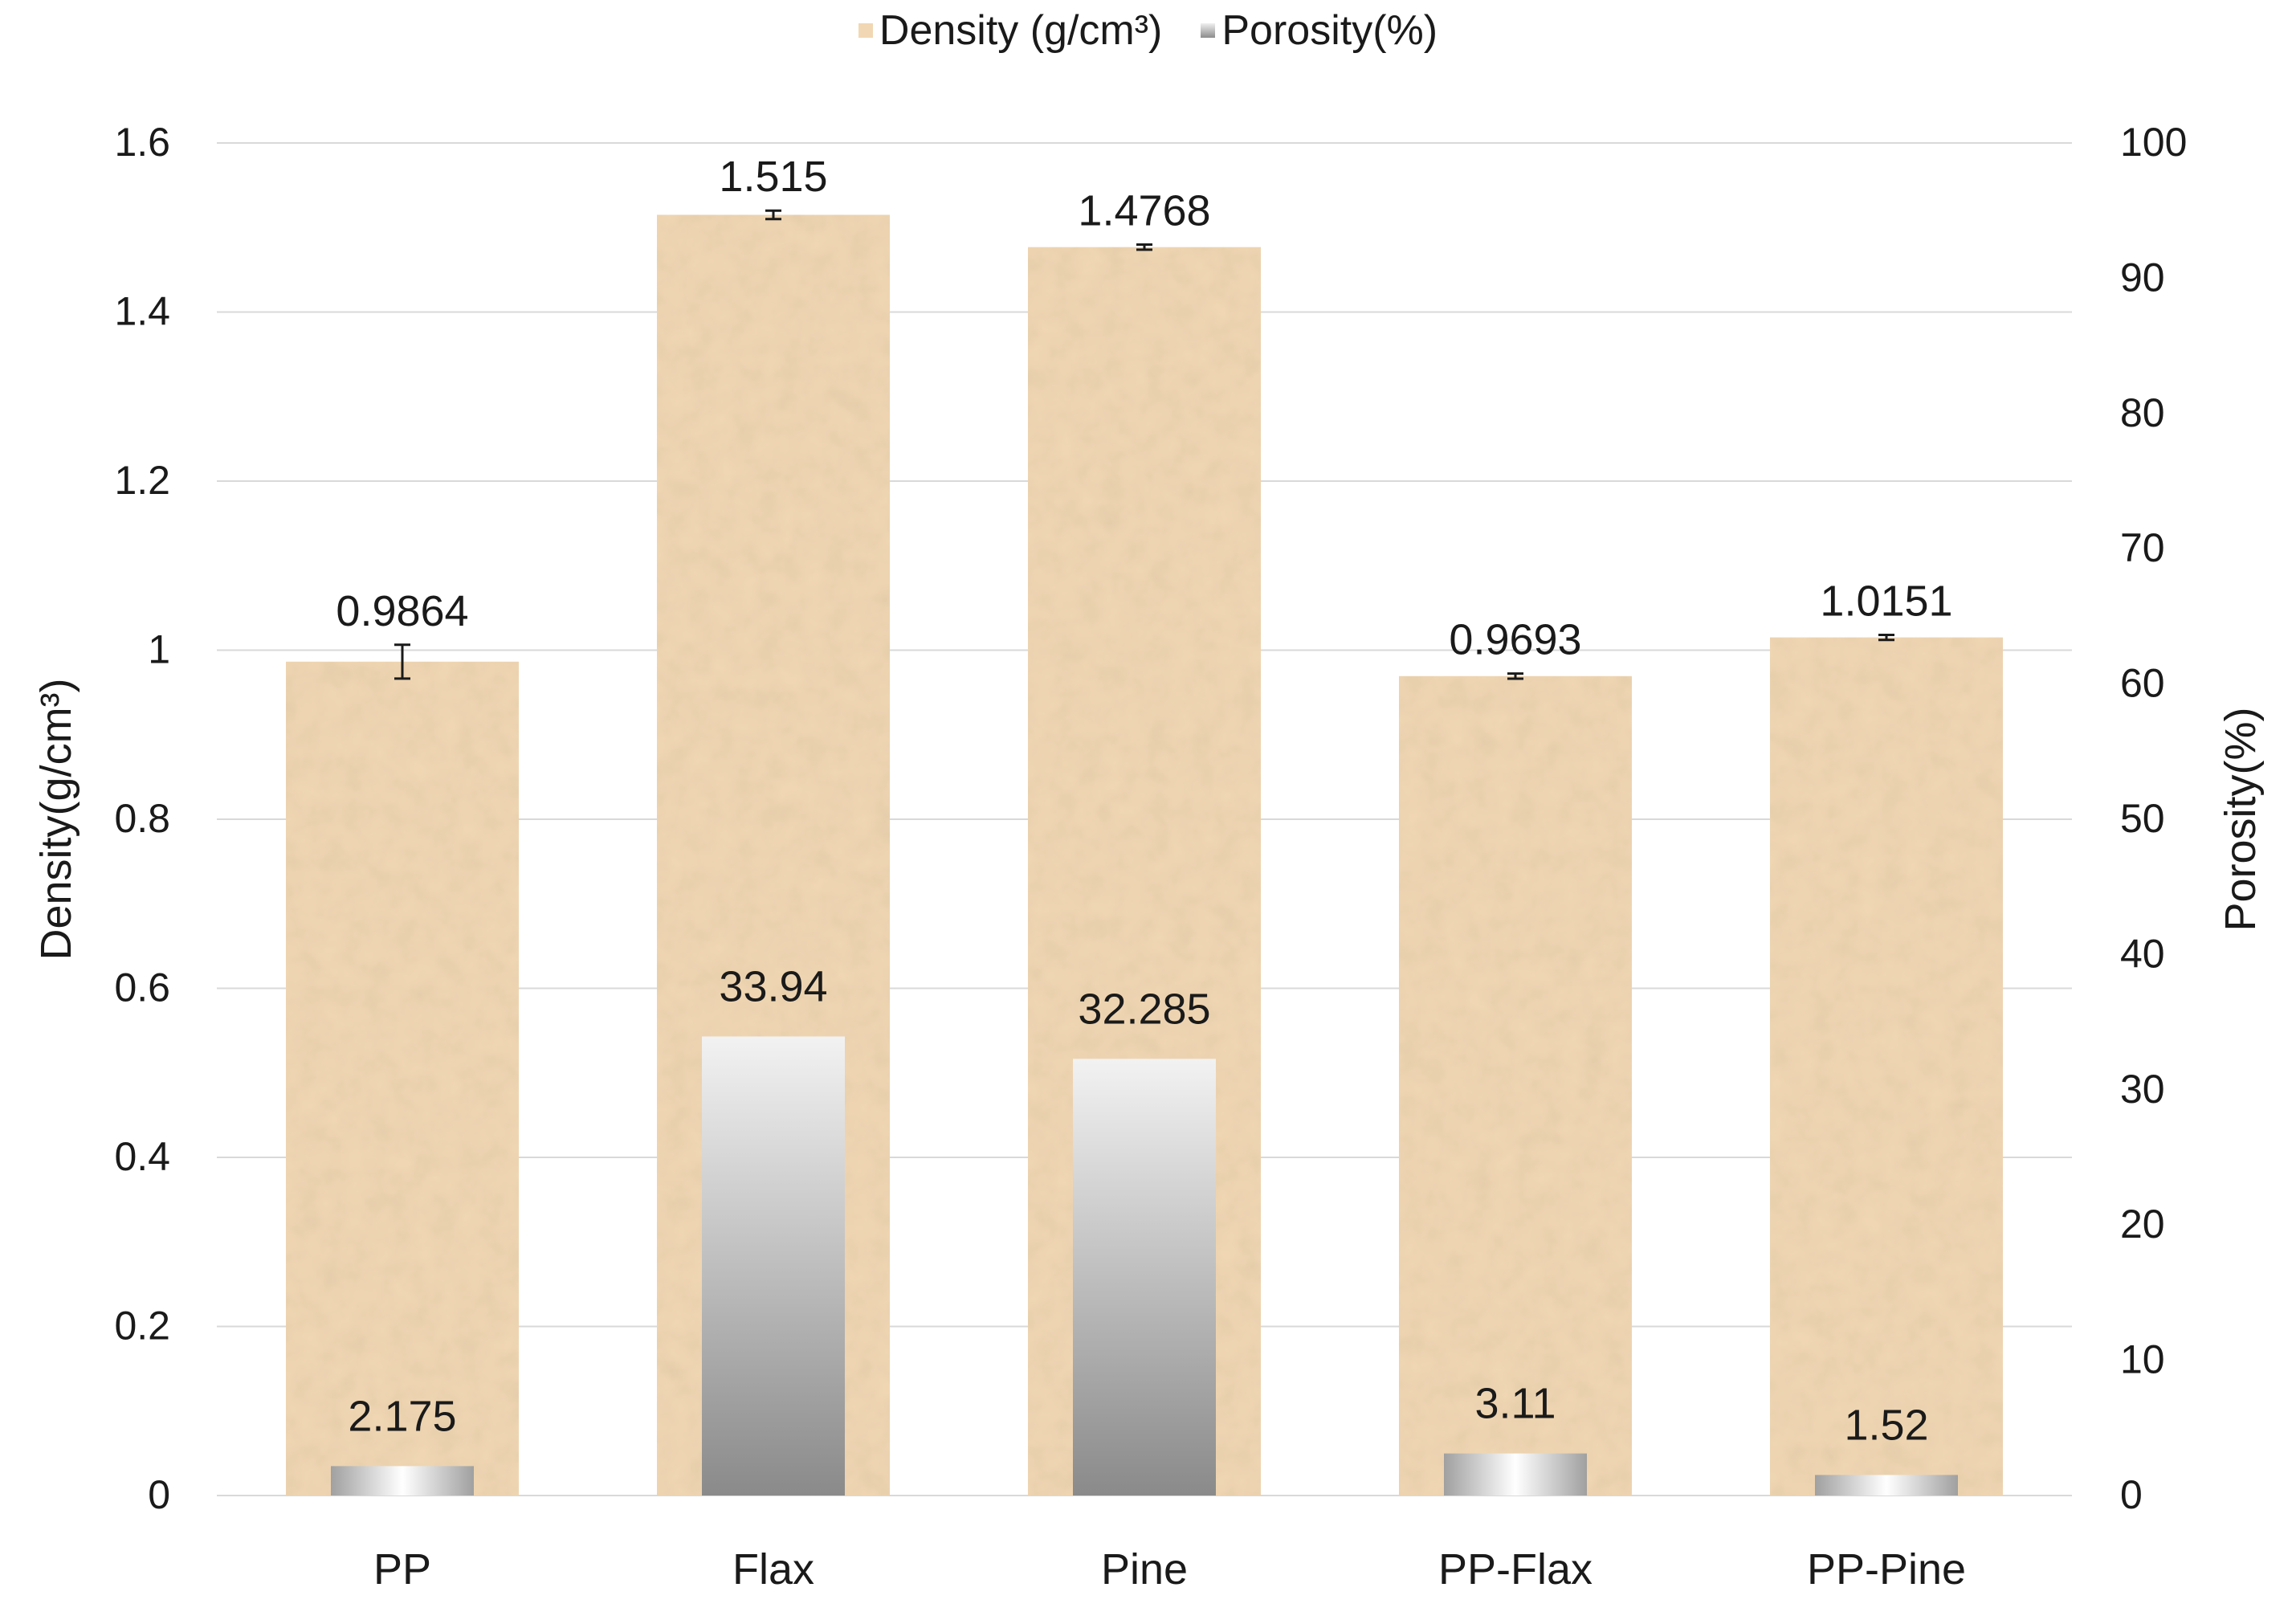  What do you see at coordinates (1021, 30) in the screenshot?
I see `legend-label-density: Density (g/cm³)` at bounding box center [1021, 30].